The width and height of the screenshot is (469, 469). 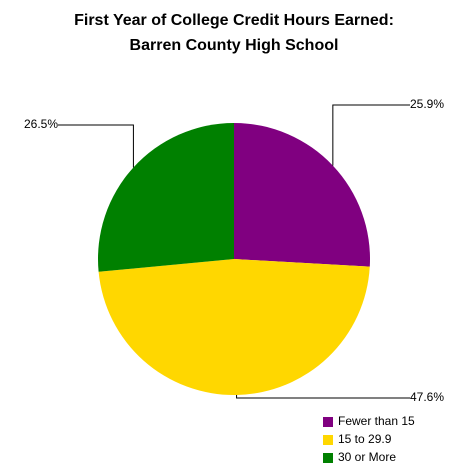 What do you see at coordinates (234, 45) in the screenshot?
I see `chart-title: Barren County High School` at bounding box center [234, 45].